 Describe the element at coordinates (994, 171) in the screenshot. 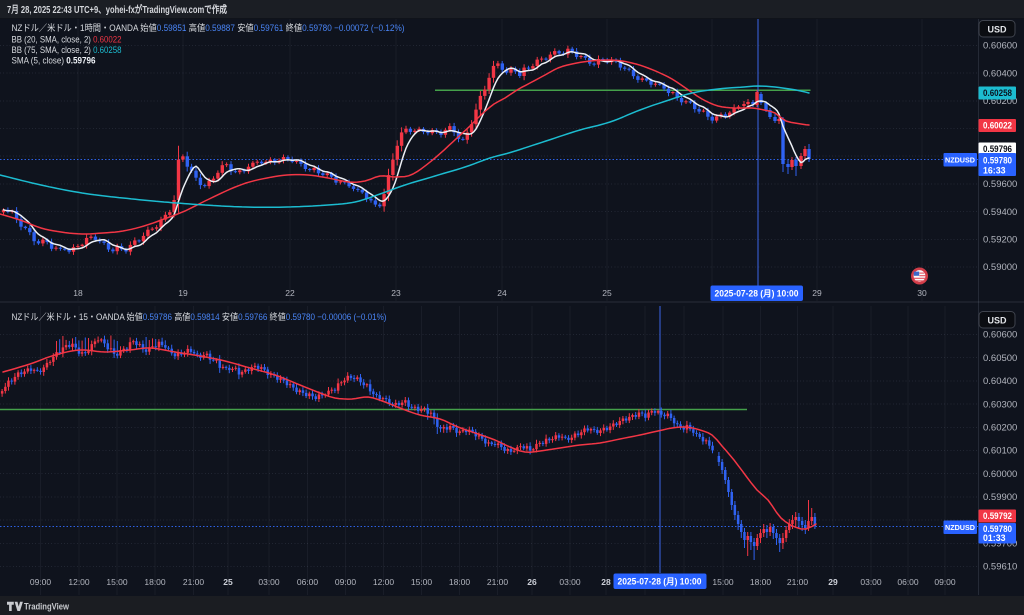

I see `svg-text: 16:33` at that location.